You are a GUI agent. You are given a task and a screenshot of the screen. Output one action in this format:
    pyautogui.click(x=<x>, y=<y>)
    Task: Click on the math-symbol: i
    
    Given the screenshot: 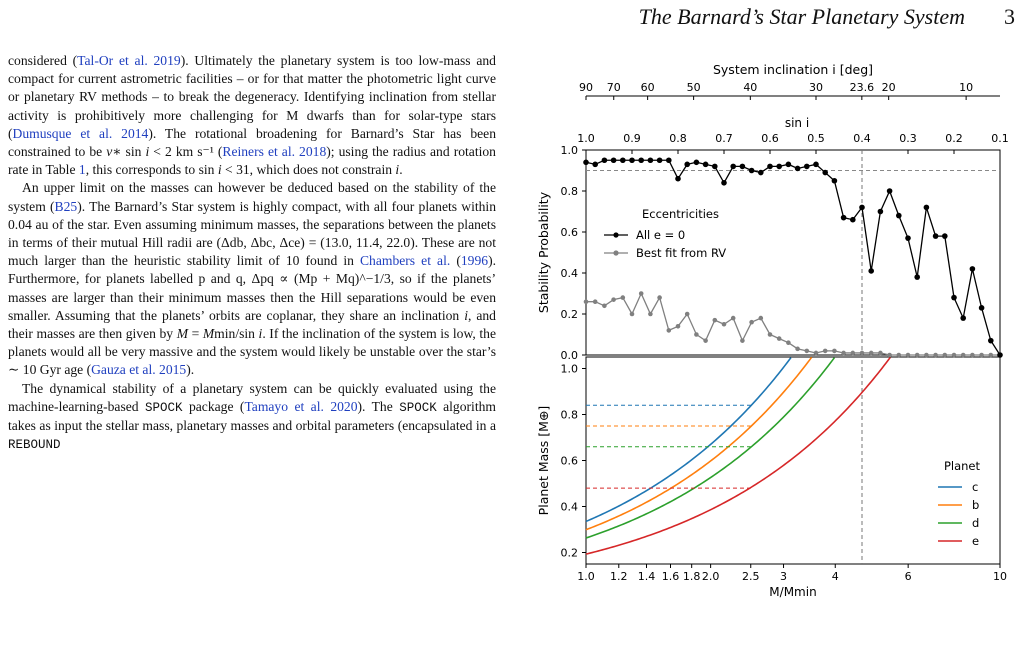 What is the action you would take?
    pyautogui.click(x=147, y=152)
    